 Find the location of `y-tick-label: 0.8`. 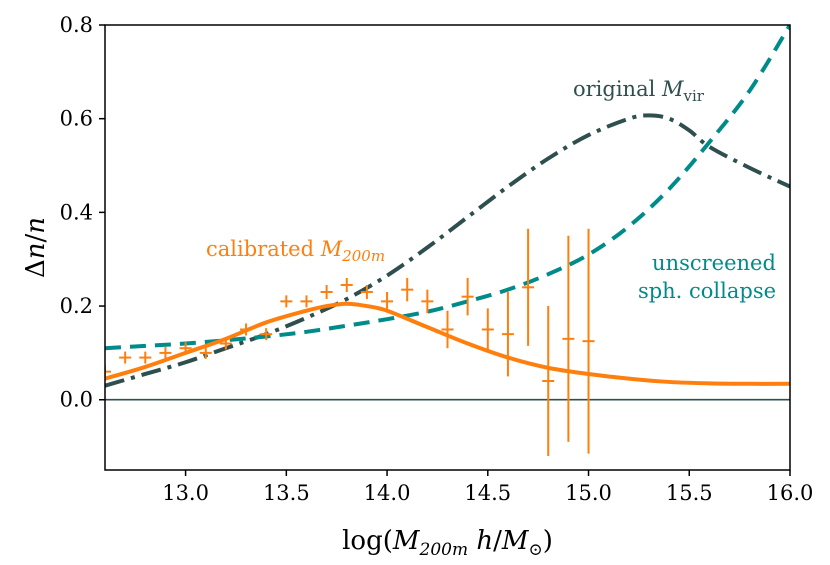

y-tick-label: 0.8 is located at coordinates (76, 25).